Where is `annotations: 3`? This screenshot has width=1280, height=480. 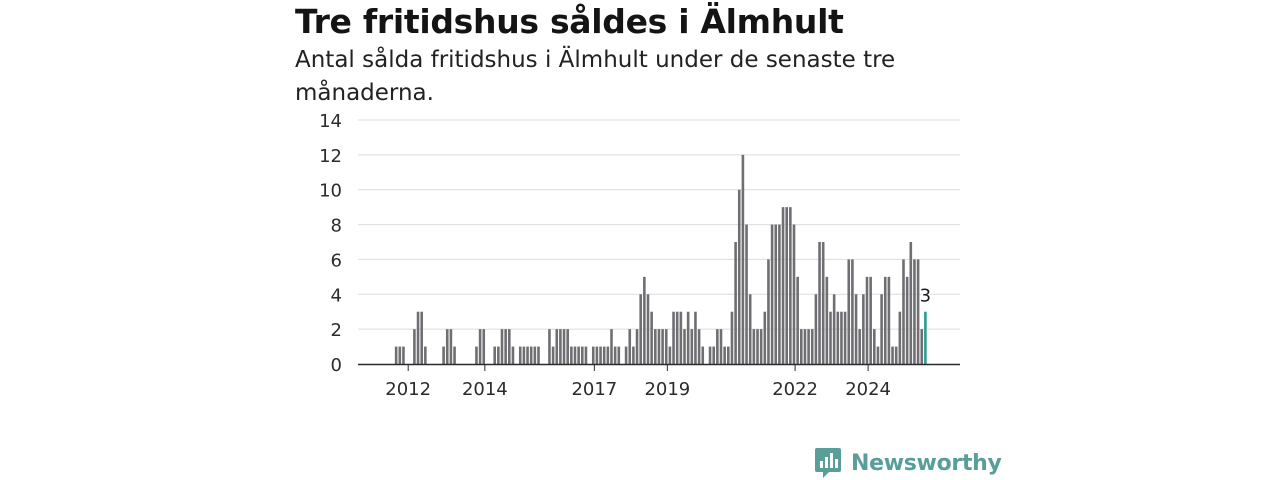 annotations: 3 is located at coordinates (925, 296).